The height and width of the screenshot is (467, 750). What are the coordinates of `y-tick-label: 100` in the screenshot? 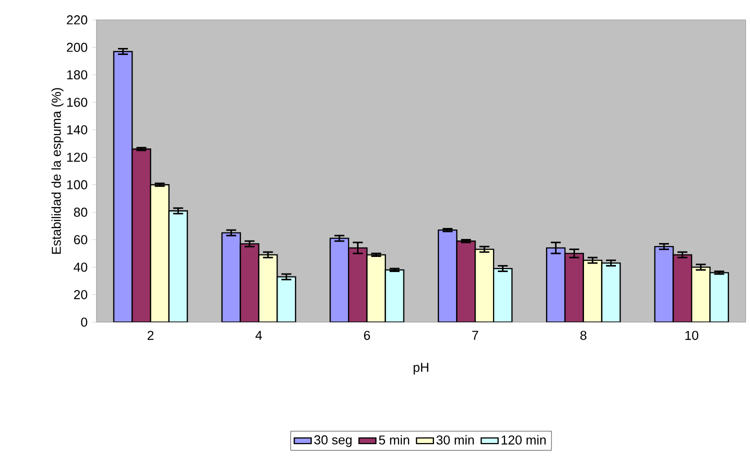 It's located at (77, 185).